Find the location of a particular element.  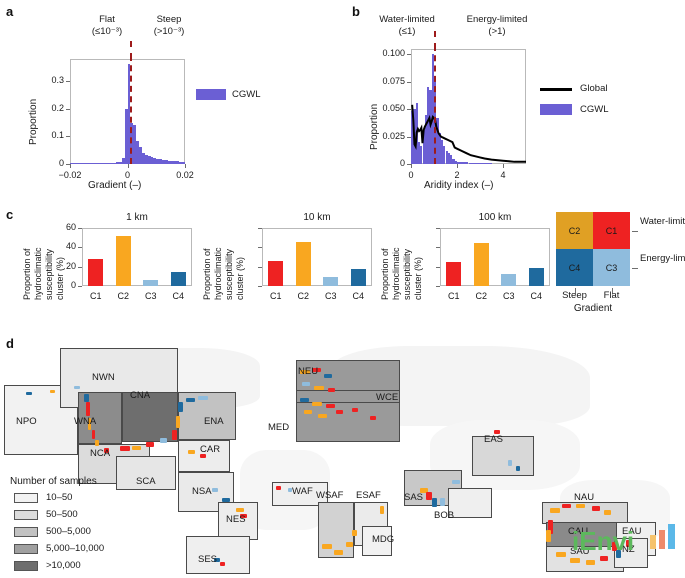

x-tick-label: 0 is located at coordinates (127, 175).